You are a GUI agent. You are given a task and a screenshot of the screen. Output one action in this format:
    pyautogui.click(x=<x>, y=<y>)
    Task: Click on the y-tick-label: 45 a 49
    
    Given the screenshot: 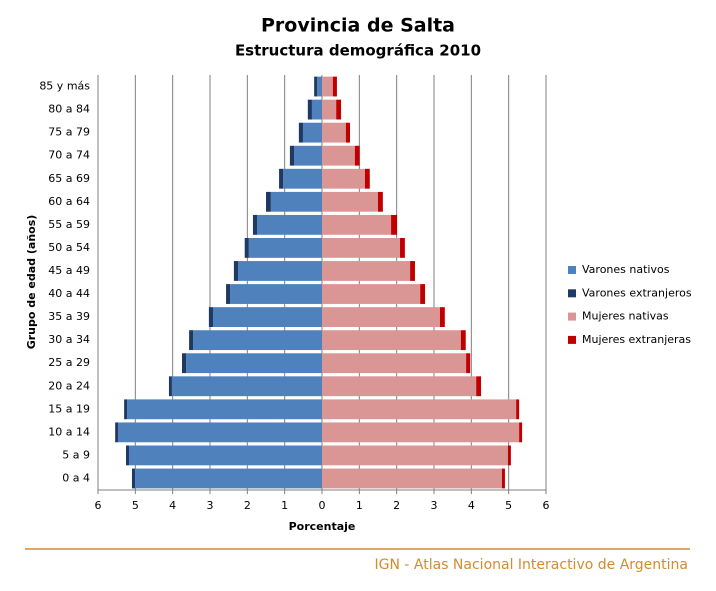 What is the action you would take?
    pyautogui.click(x=69, y=270)
    